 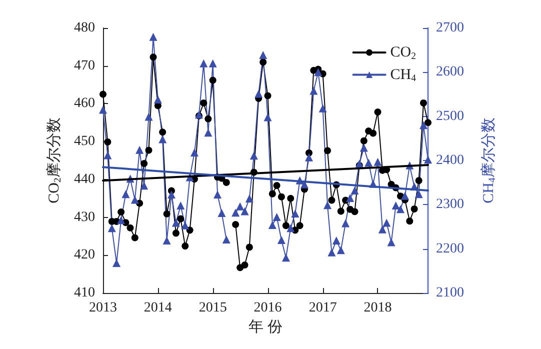 What do you see at coordinates (378, 308) in the screenshot?
I see `x-tick-label: 2018` at bounding box center [378, 308].